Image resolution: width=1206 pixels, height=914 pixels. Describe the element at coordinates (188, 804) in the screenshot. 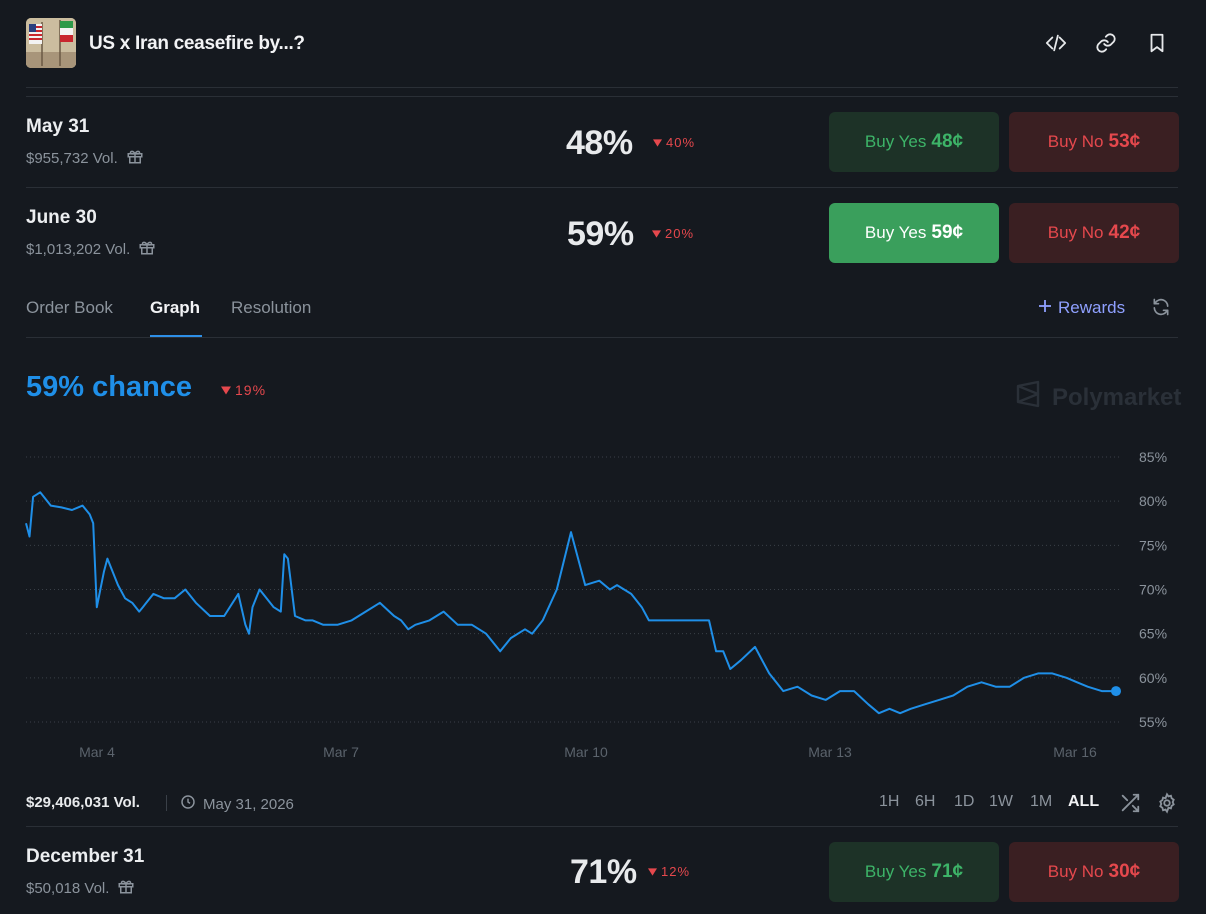

I see `clock-icon` at that location.